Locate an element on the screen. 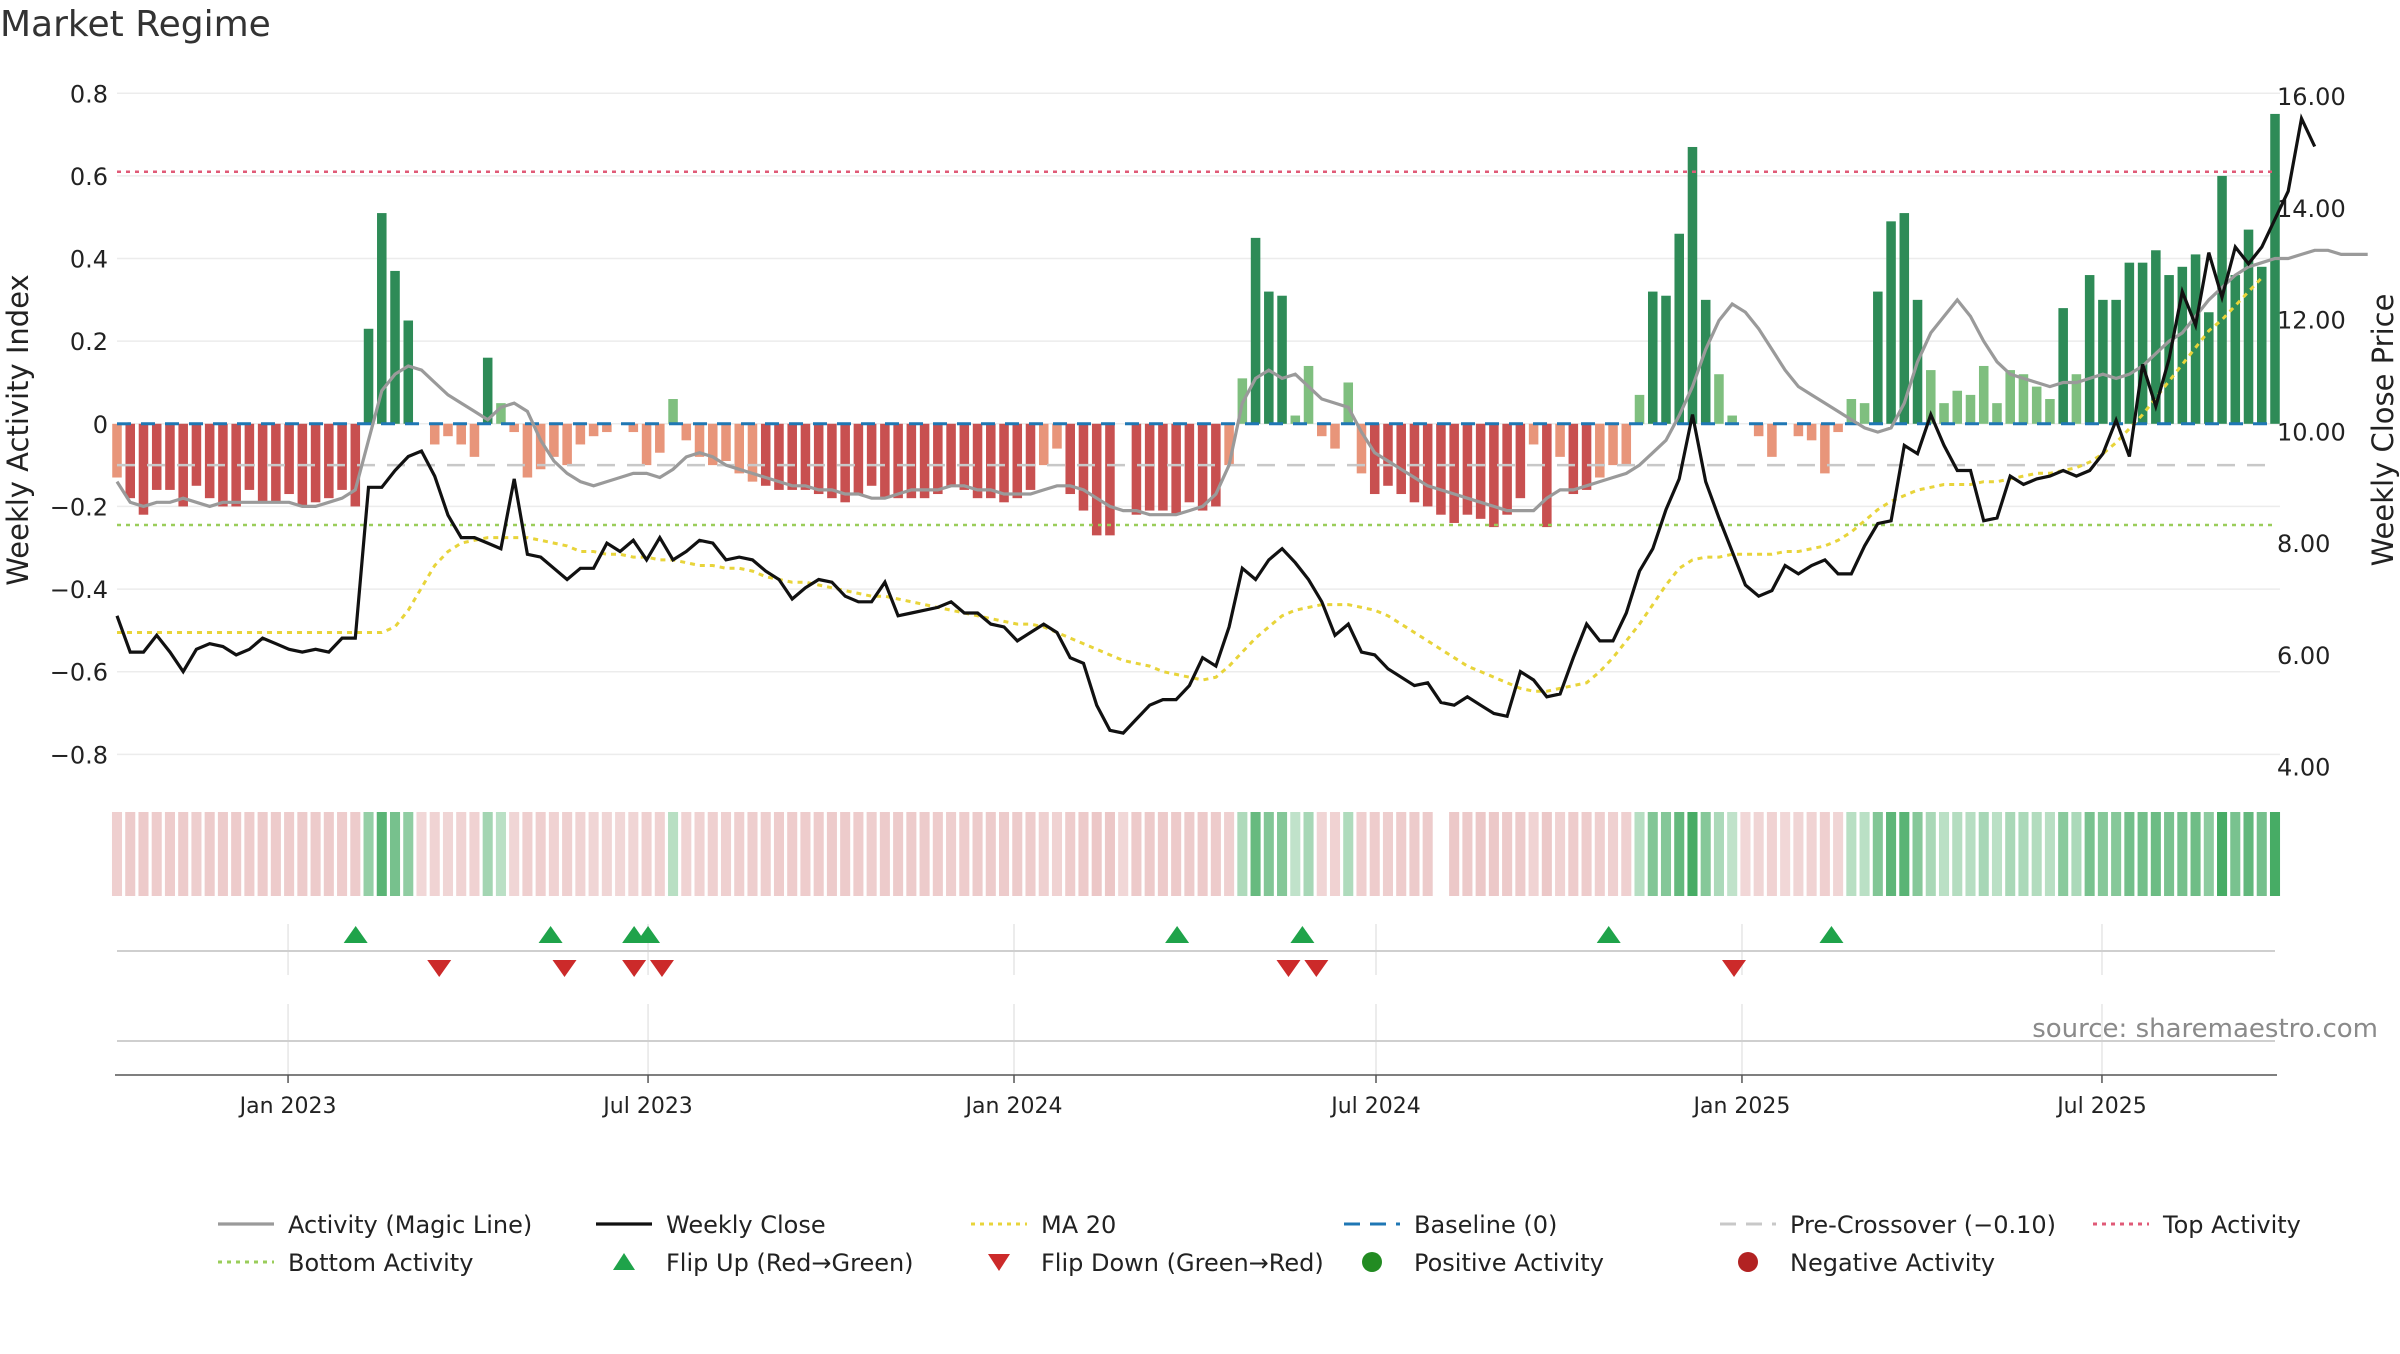  legend-swatch-tri-up is located at coordinates (624, 1261).